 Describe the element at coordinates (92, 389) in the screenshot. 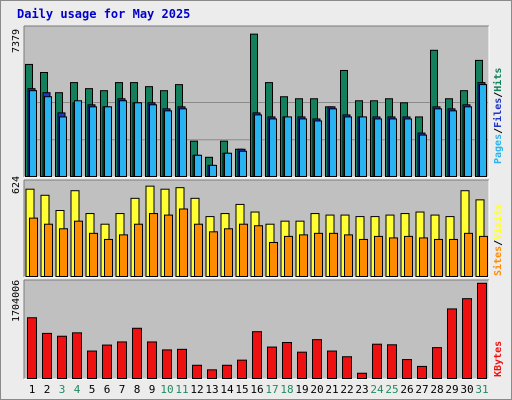

I see `day-tick-label: 5` at that location.